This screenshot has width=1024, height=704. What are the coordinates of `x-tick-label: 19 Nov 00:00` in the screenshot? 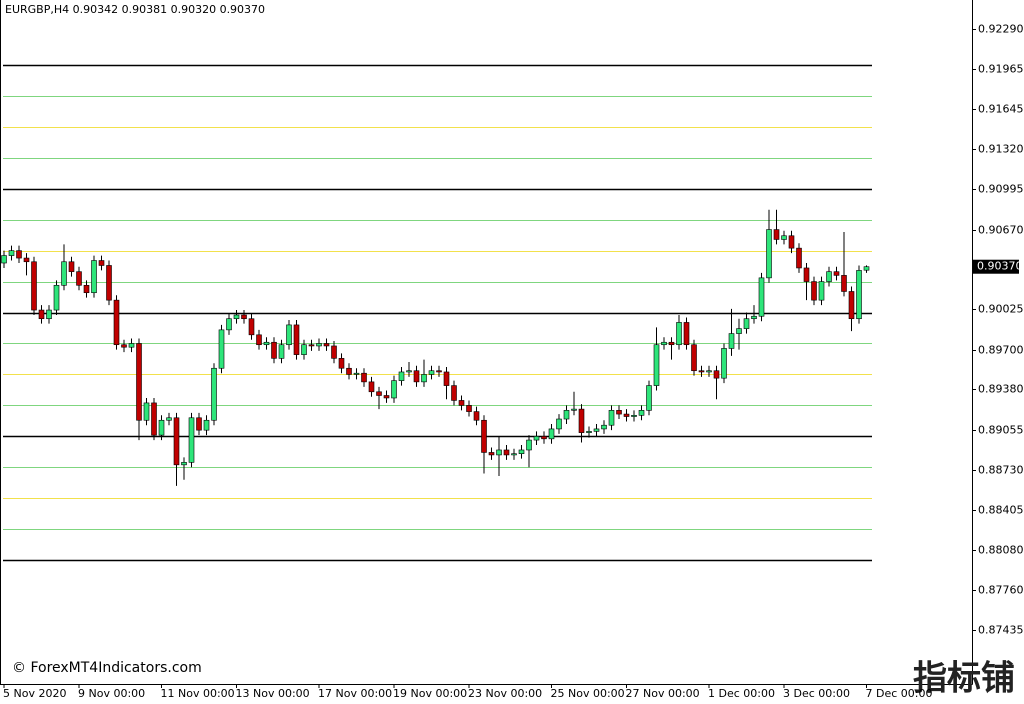 It's located at (430, 693).